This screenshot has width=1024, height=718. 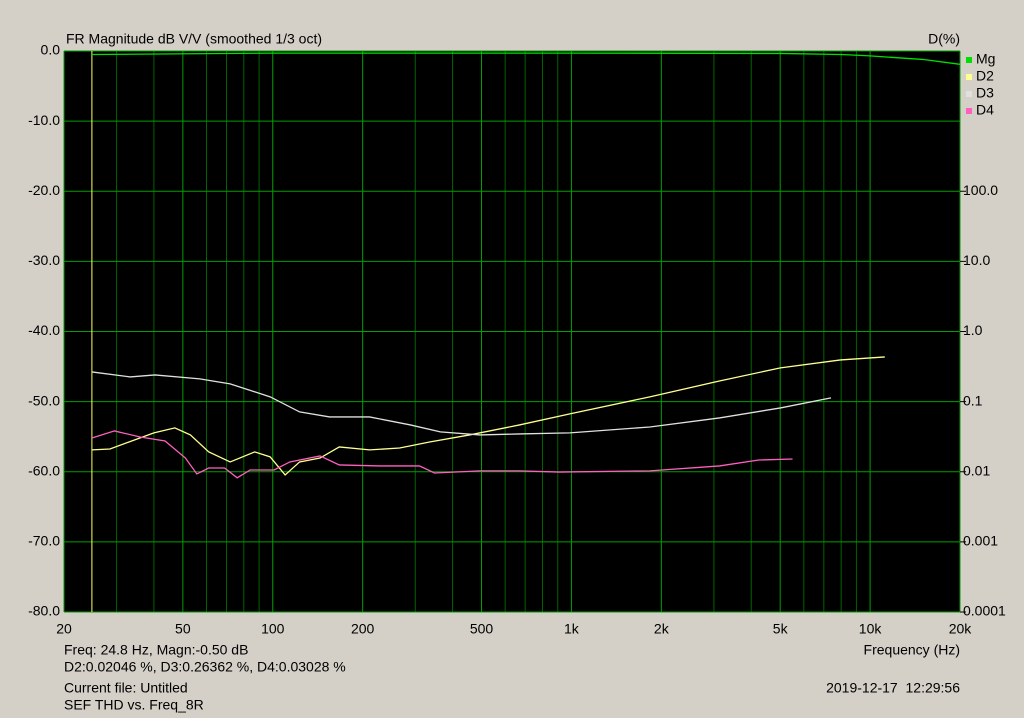 I want to click on timestamp: 2019-12-17 12:29:56, so click(x=893, y=688).